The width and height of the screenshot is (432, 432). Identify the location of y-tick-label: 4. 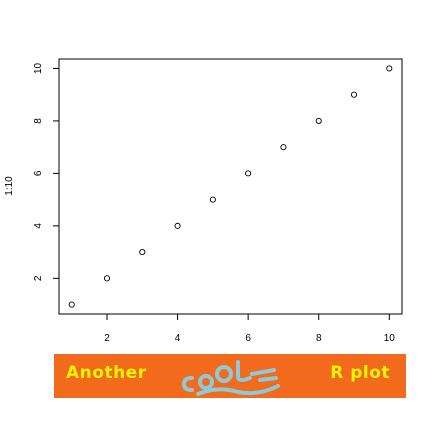
(38, 226).